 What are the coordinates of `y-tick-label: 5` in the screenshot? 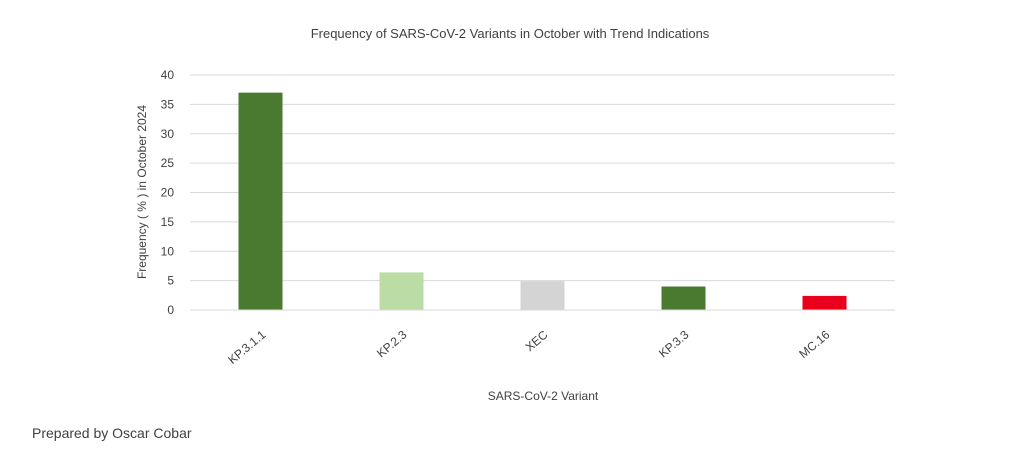 It's located at (170, 281).